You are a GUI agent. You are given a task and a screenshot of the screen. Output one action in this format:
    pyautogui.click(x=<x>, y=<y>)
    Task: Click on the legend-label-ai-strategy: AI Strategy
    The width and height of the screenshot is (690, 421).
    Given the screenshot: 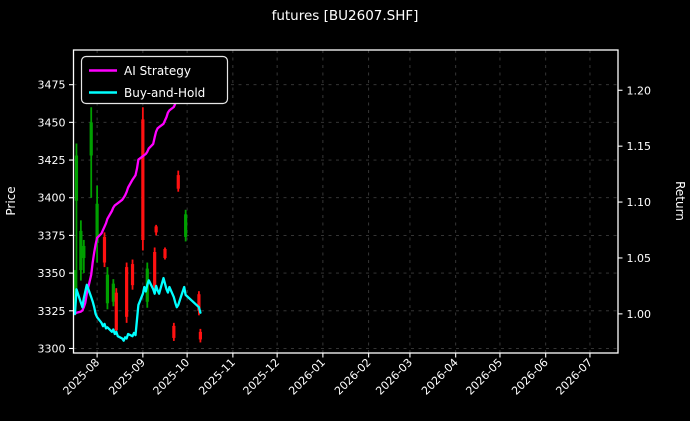 What is the action you would take?
    pyautogui.click(x=157, y=71)
    